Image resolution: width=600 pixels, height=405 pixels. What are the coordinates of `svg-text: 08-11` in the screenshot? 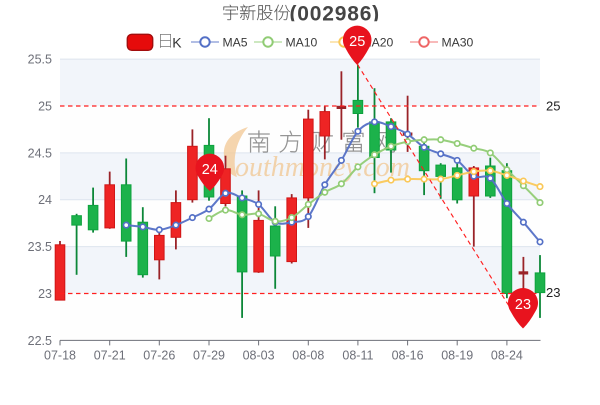 It's located at (357, 355).